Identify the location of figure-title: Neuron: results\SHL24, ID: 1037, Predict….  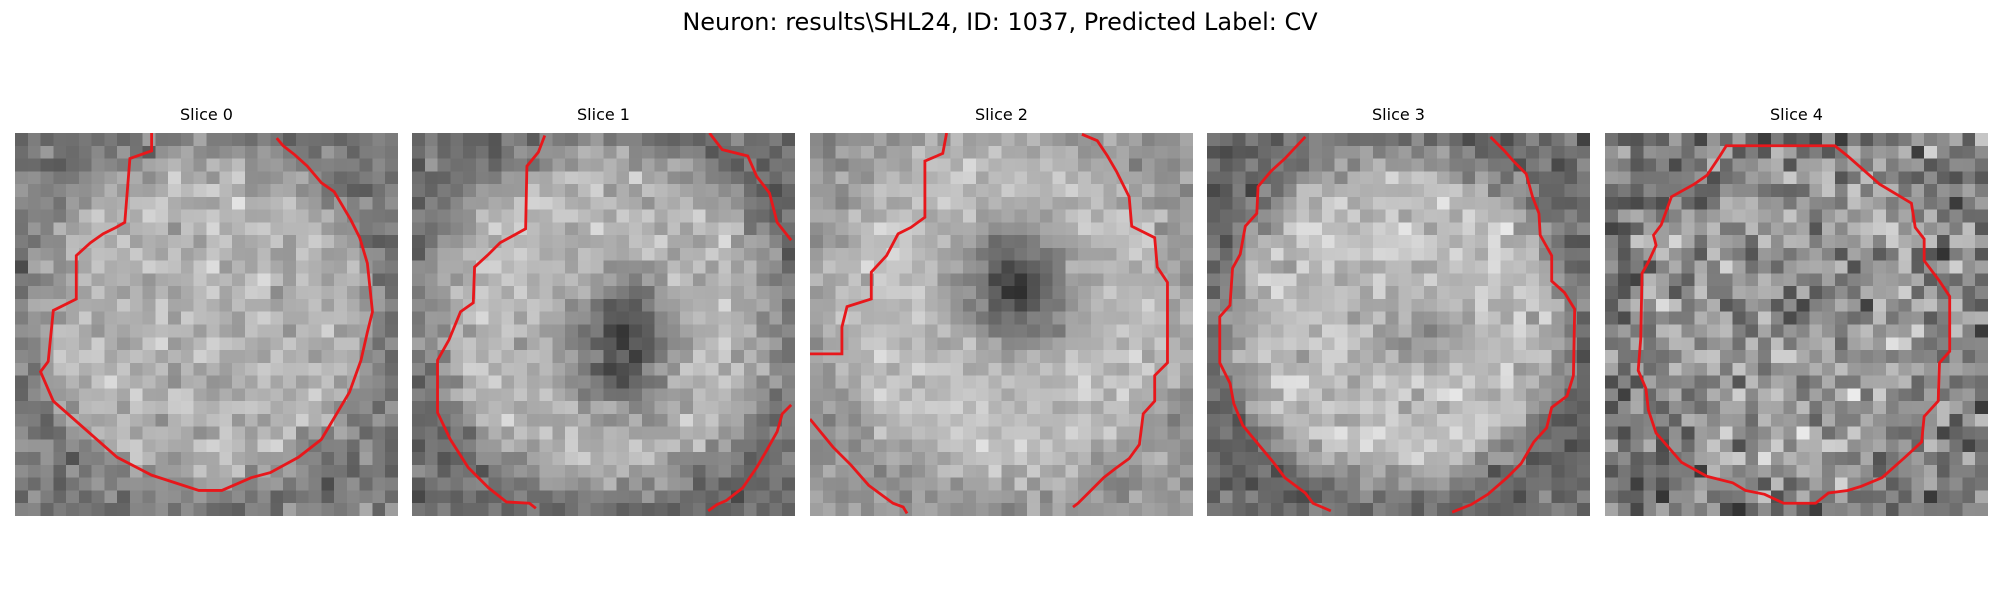
(1000, 22).